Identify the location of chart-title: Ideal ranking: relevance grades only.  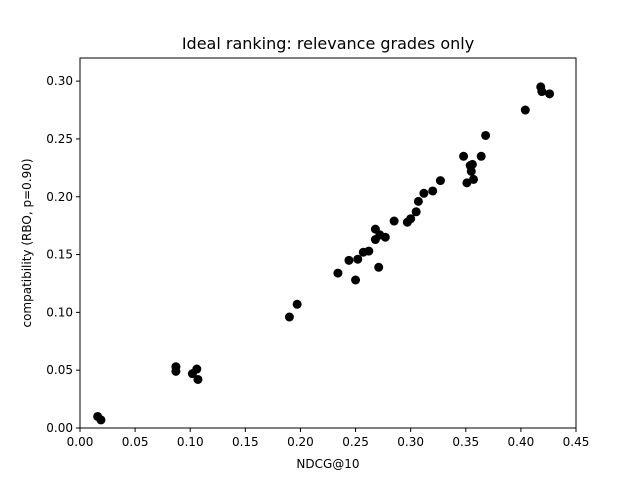
(328, 43).